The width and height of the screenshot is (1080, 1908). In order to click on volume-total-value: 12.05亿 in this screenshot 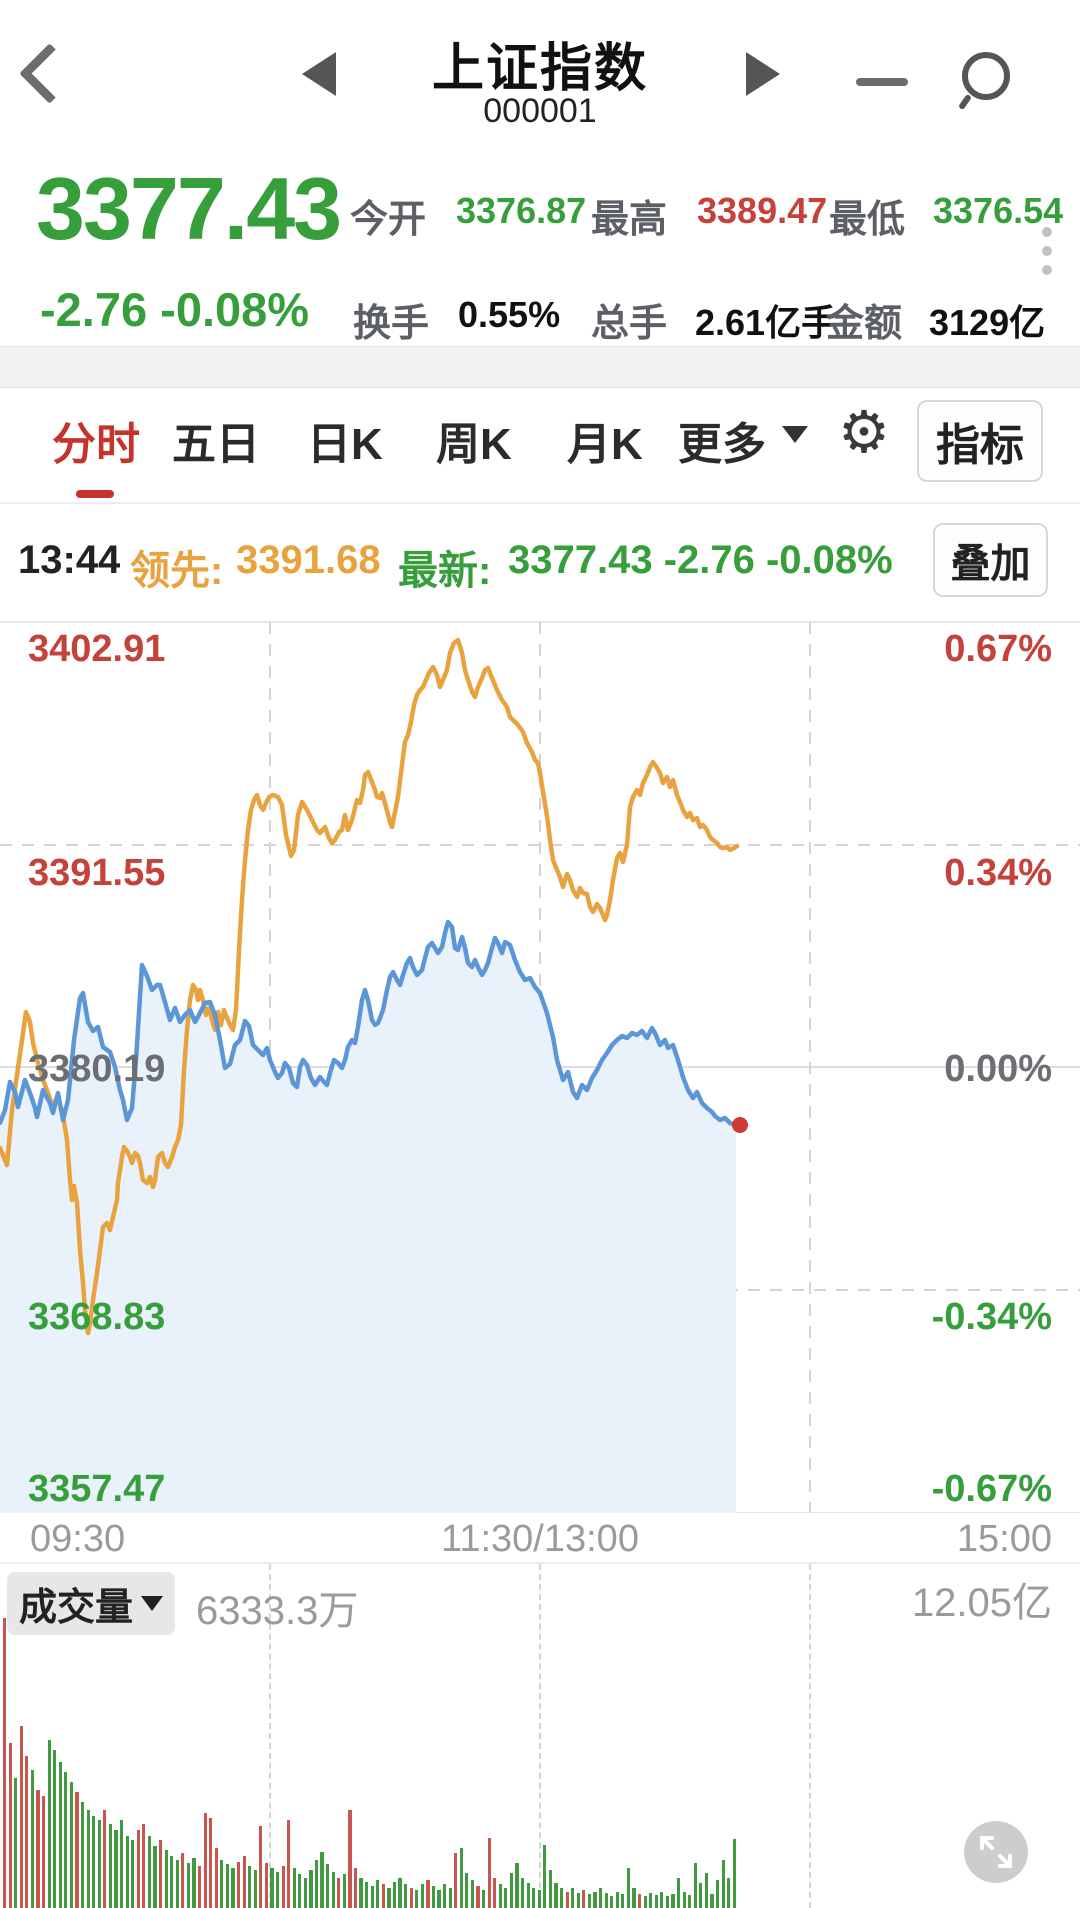, I will do `click(981, 1603)`.